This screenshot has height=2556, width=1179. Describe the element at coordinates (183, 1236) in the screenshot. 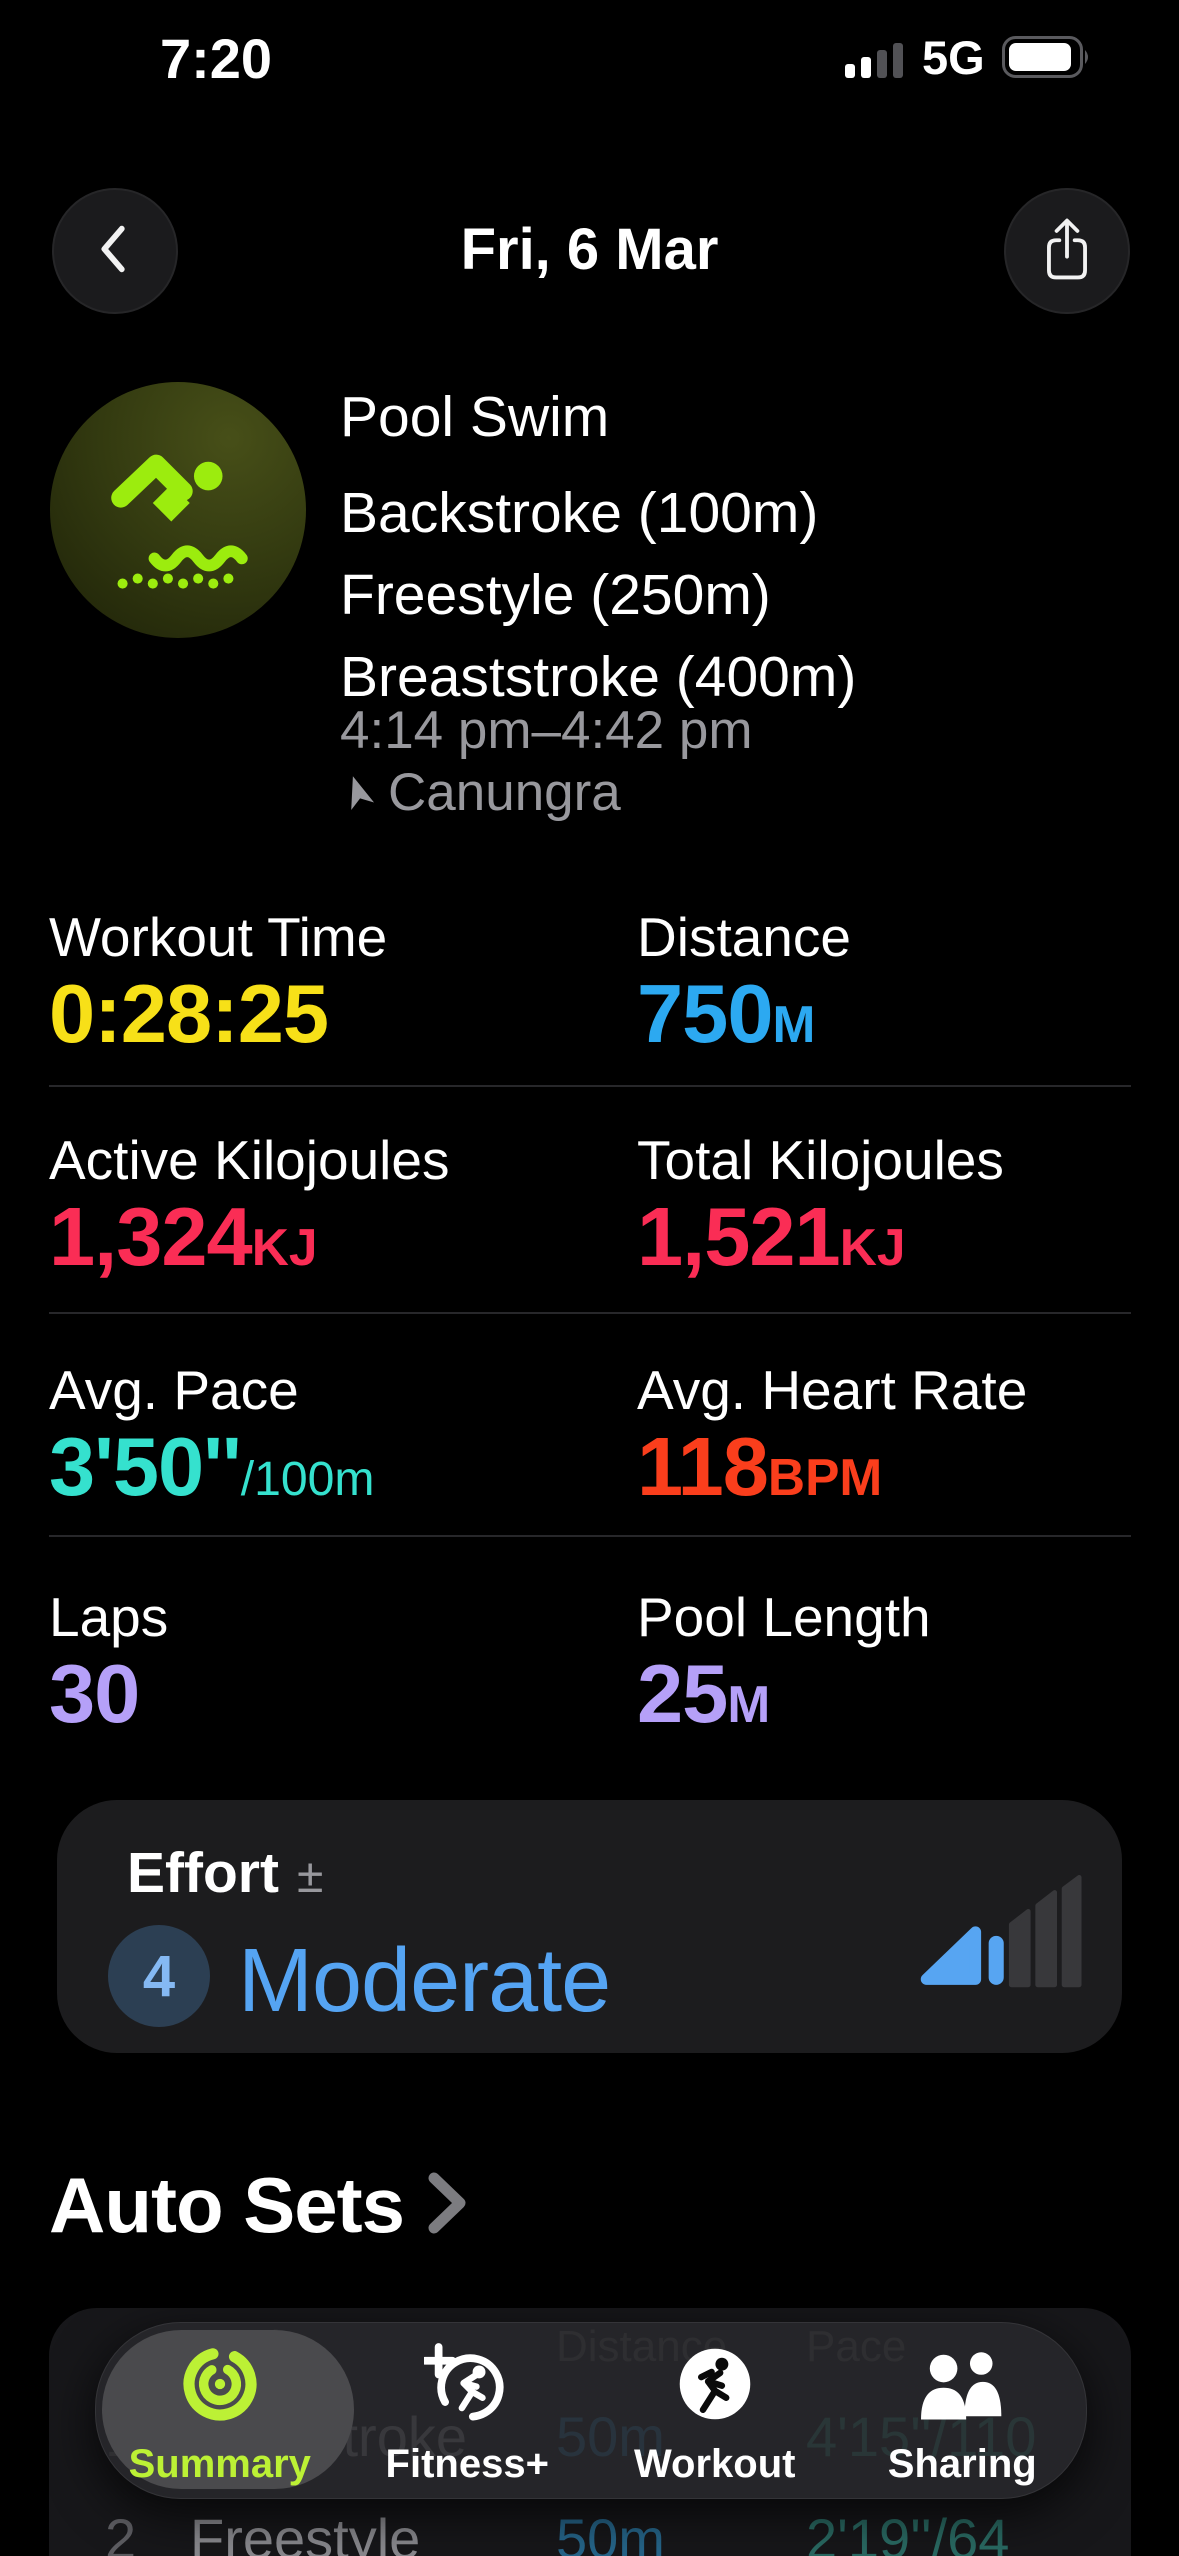

I see `stat-value: 1,324KJ` at that location.